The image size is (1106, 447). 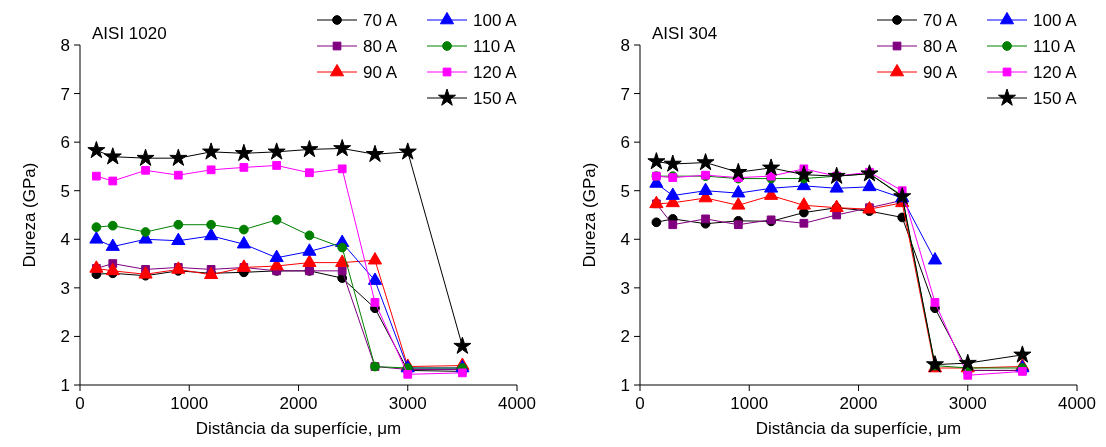 I want to click on chart-title: AISI 304, so click(x=685, y=33).